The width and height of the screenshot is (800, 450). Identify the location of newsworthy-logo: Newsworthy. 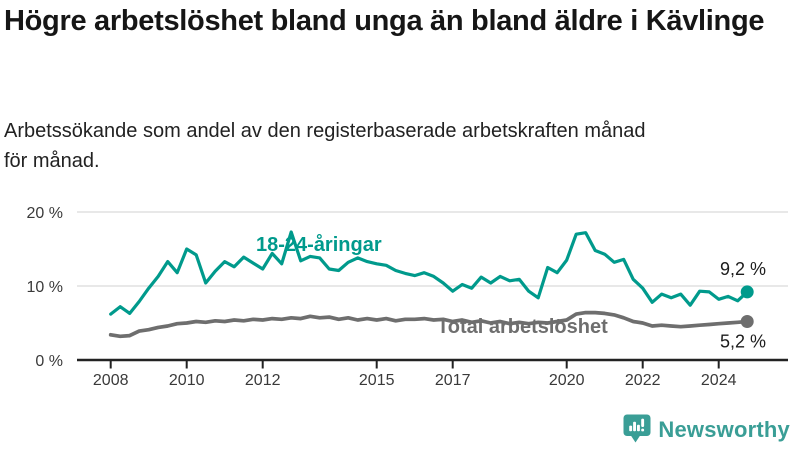
(706, 429).